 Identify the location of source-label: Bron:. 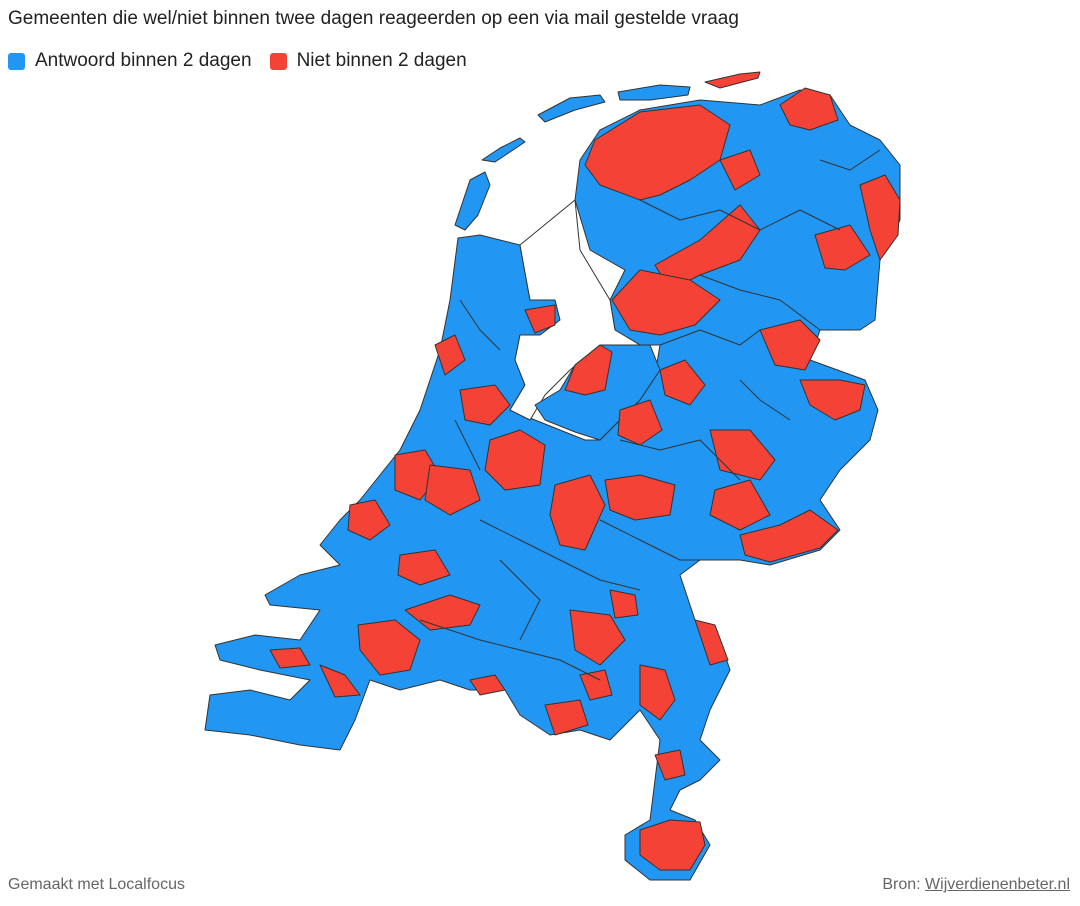
(901, 884).